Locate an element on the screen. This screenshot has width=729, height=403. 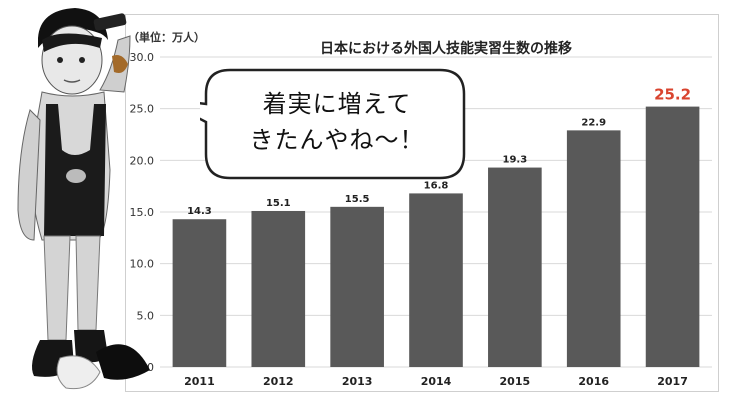
x-tick-label: 2014 is located at coordinates (436, 381).